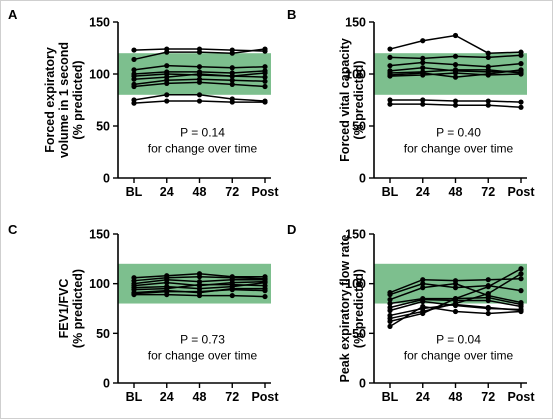 Image resolution: width=553 pixels, height=419 pixels. Describe the element at coordinates (13, 229) in the screenshot. I see `panel-letter: C` at that location.